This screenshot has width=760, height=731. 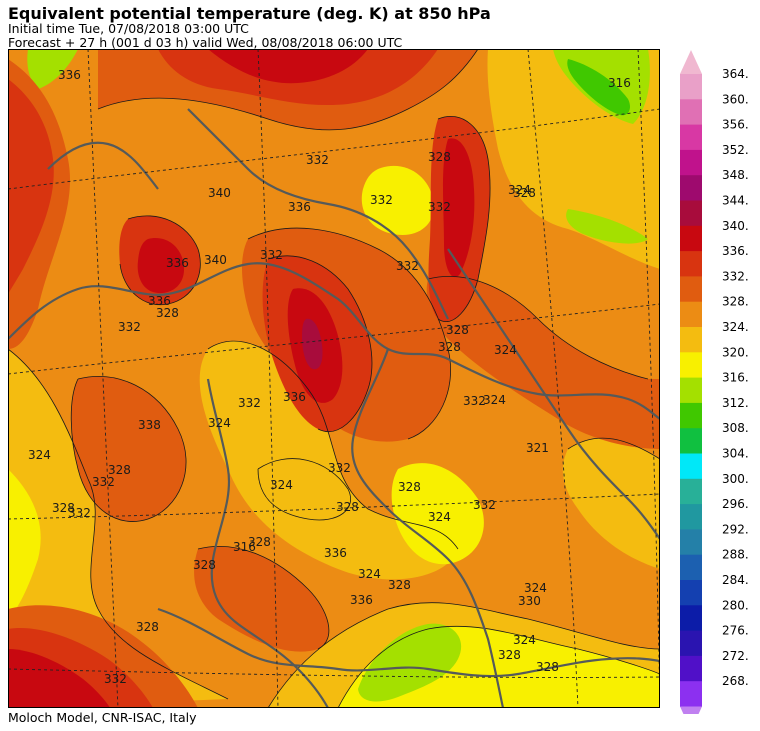 I want to click on legend-label: 284., so click(x=735, y=580).